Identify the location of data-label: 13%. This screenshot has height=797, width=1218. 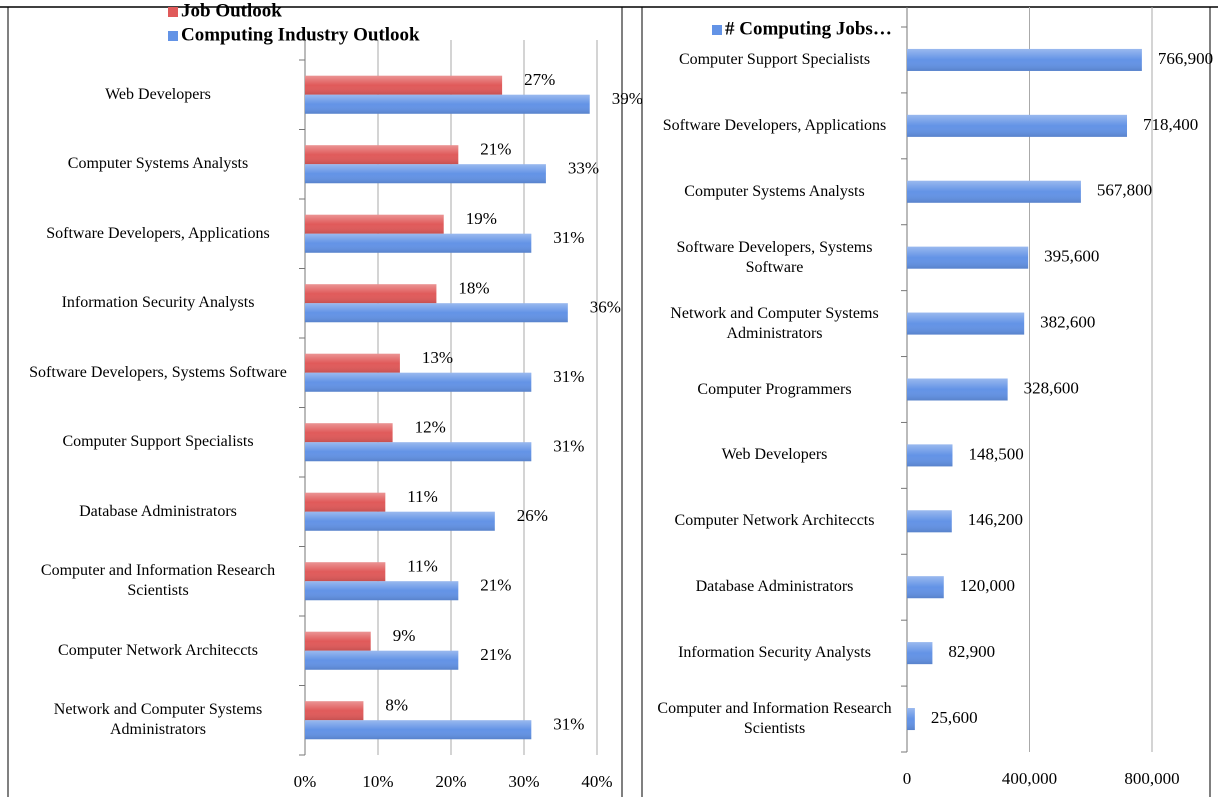
(437, 357).